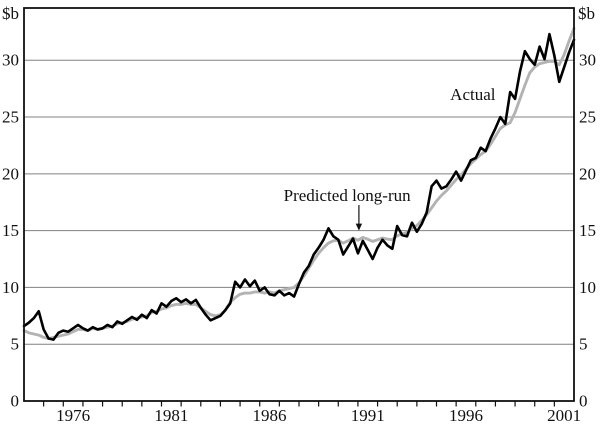 The height and width of the screenshot is (426, 600). Describe the element at coordinates (564, 415) in the screenshot. I see `x-axis-tick-label: 2001` at that location.